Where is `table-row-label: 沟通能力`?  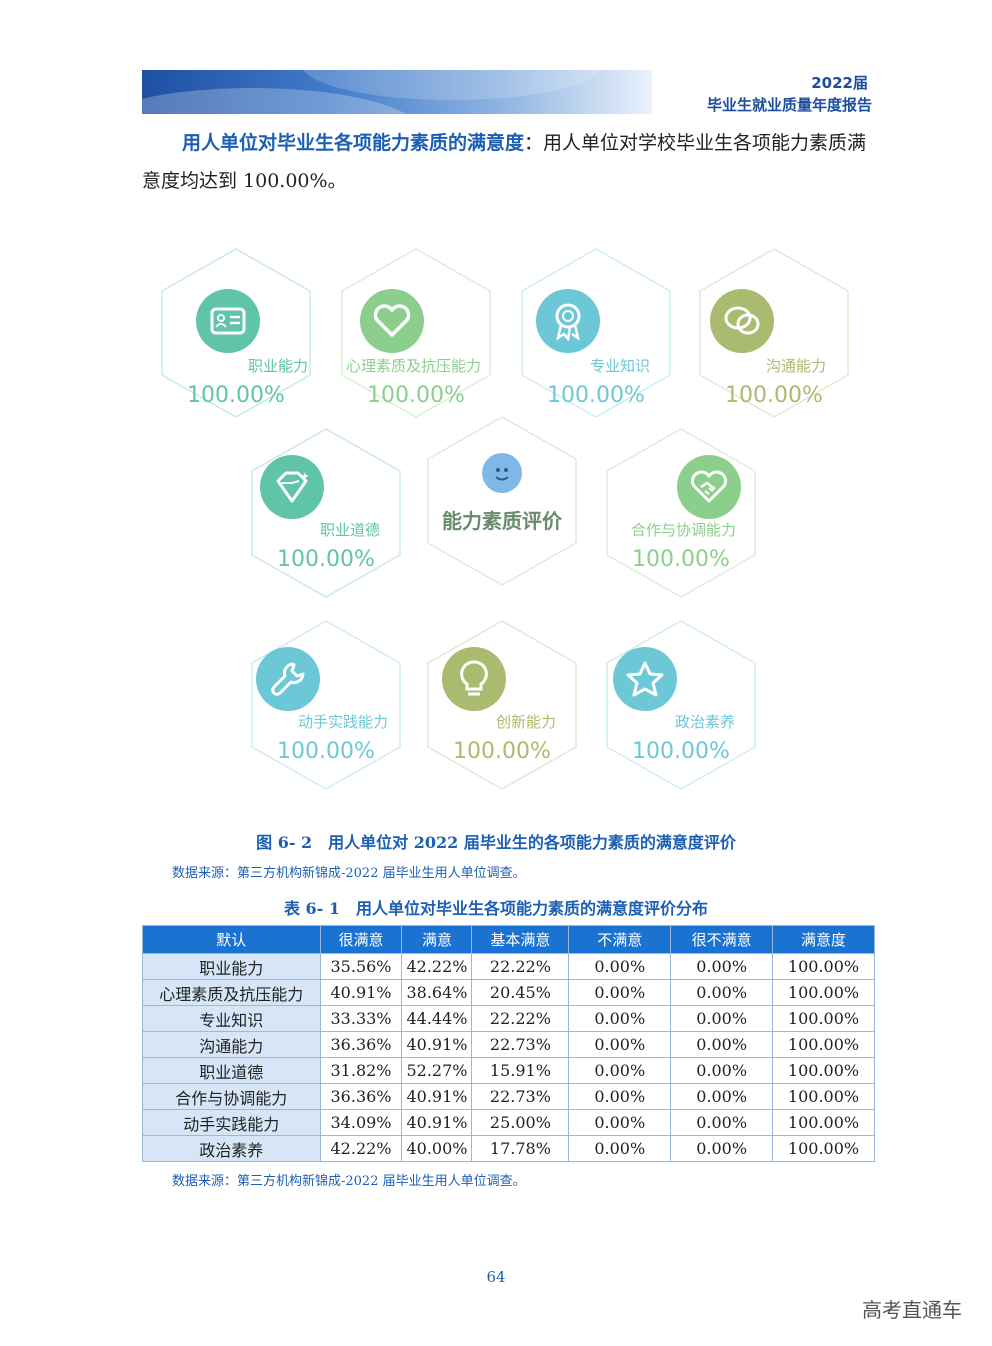
table-row-label: 沟通能力 is located at coordinates (231, 1044).